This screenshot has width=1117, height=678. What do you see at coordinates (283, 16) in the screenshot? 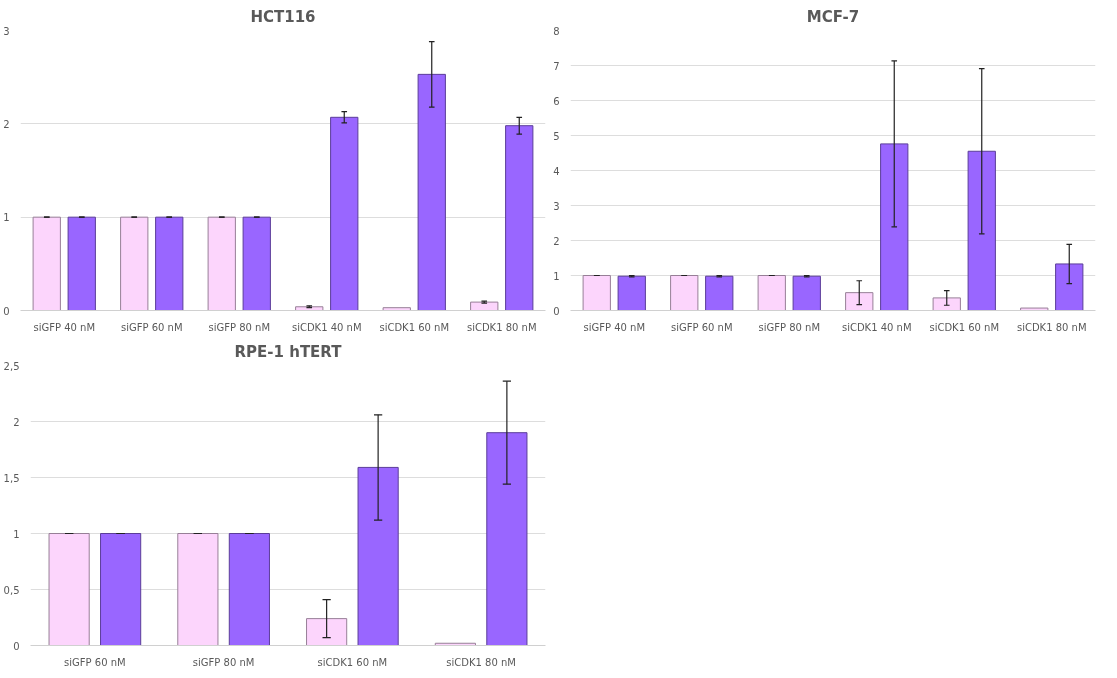
I see `chart-title: HCT116` at bounding box center [283, 16].